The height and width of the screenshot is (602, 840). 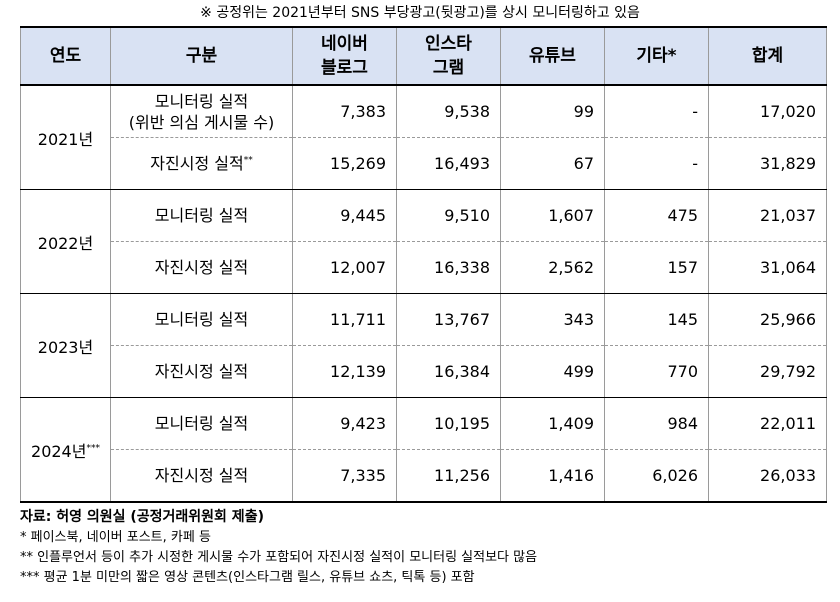 I want to click on table-row: 자진시정 실적 12,139 16,384 499 770 29,792, so click(x=424, y=371).